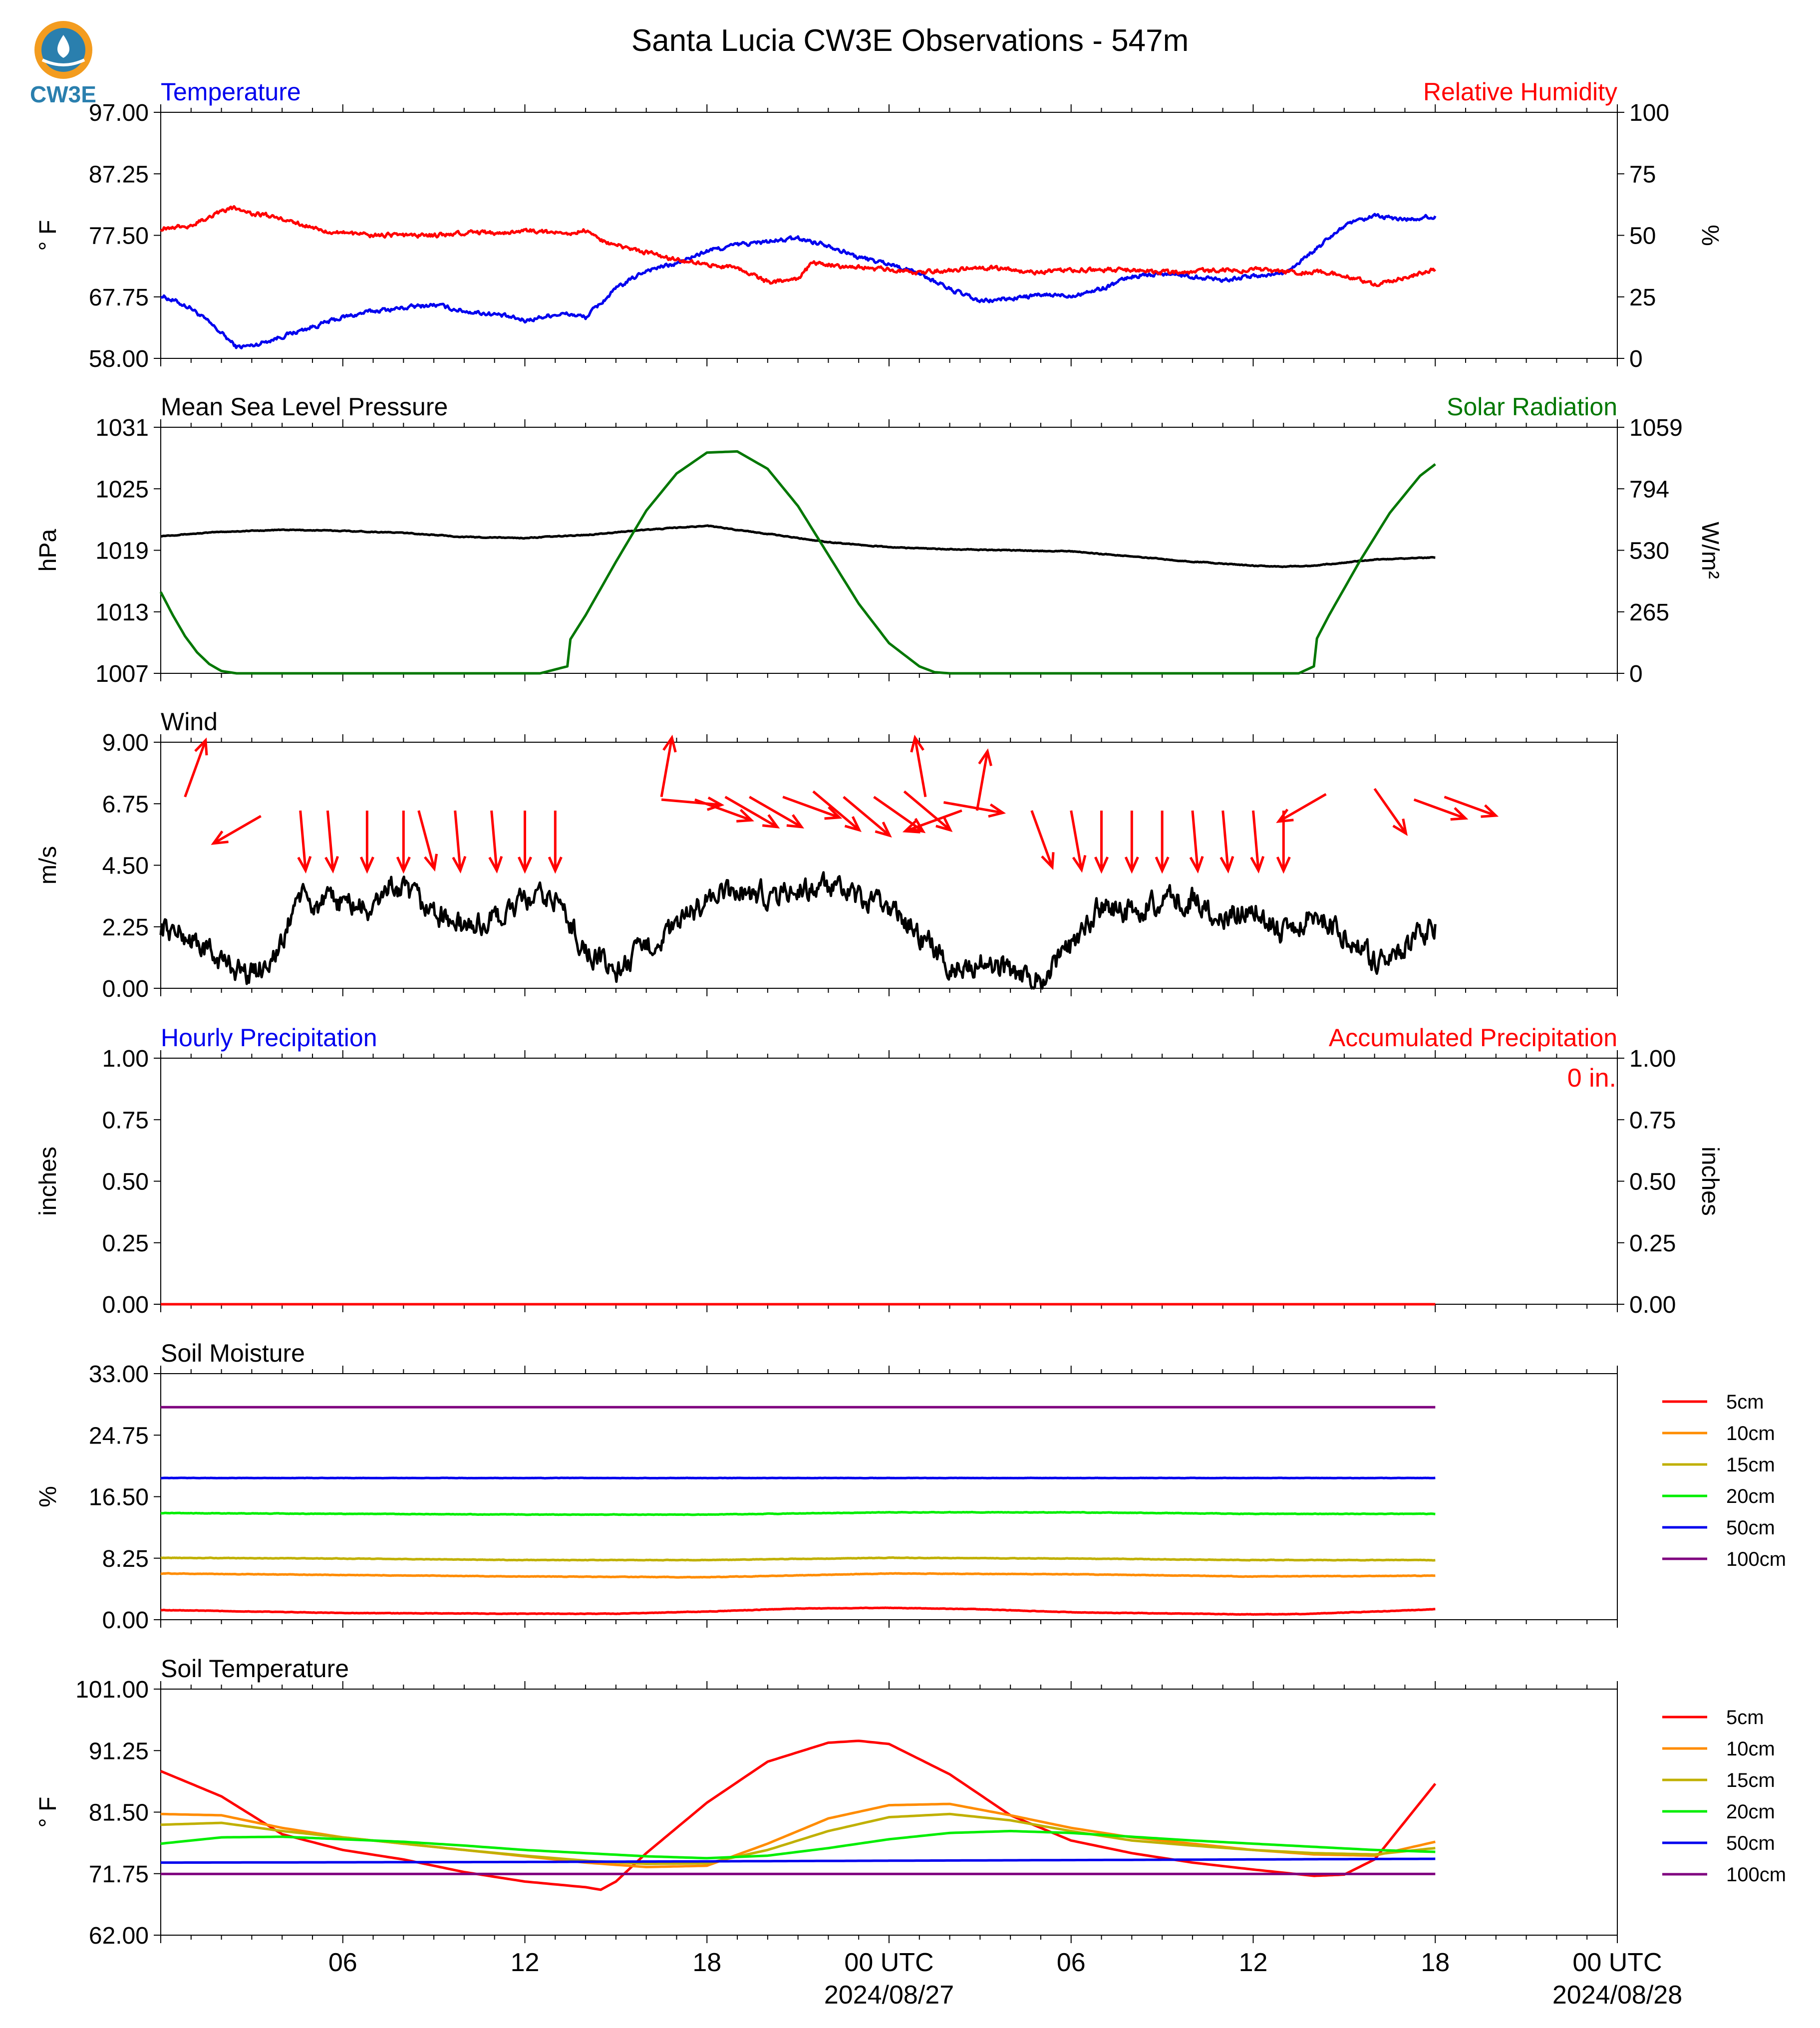  Describe the element at coordinates (798, 1860) in the screenshot. I see `series-line-50cm` at that location.